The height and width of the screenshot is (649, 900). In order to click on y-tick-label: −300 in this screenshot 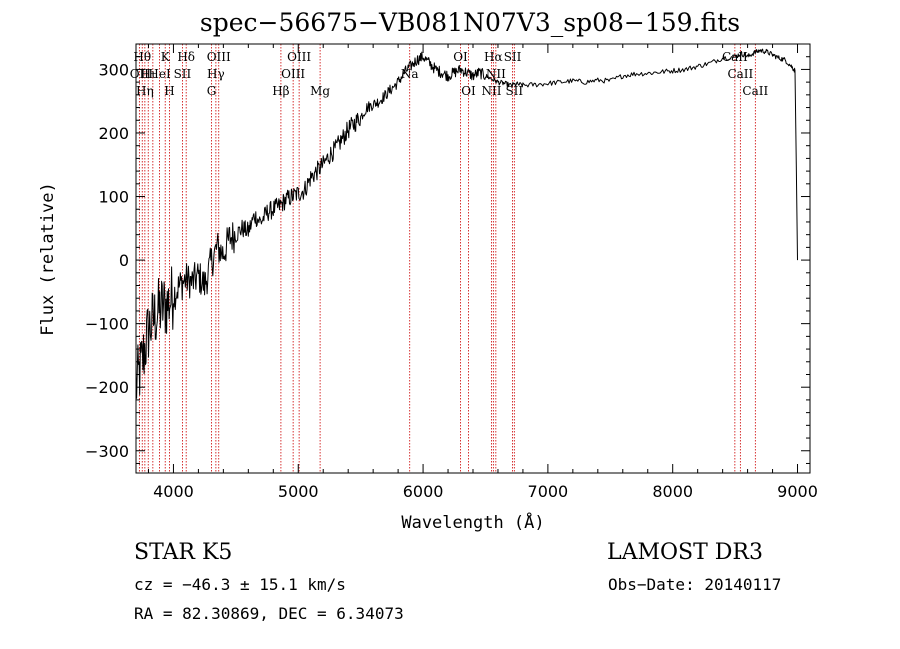, I will do `click(107, 451)`.